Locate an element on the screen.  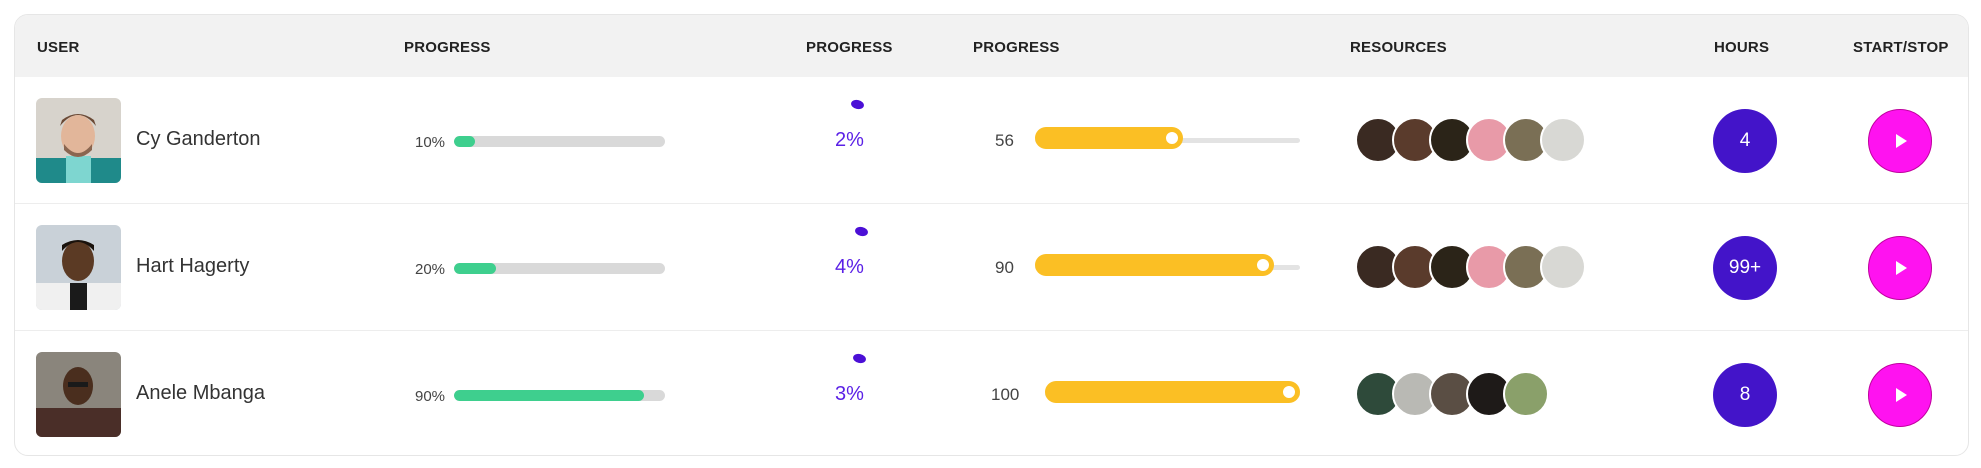
header-progress-1: PROGRESS is located at coordinates (447, 47).